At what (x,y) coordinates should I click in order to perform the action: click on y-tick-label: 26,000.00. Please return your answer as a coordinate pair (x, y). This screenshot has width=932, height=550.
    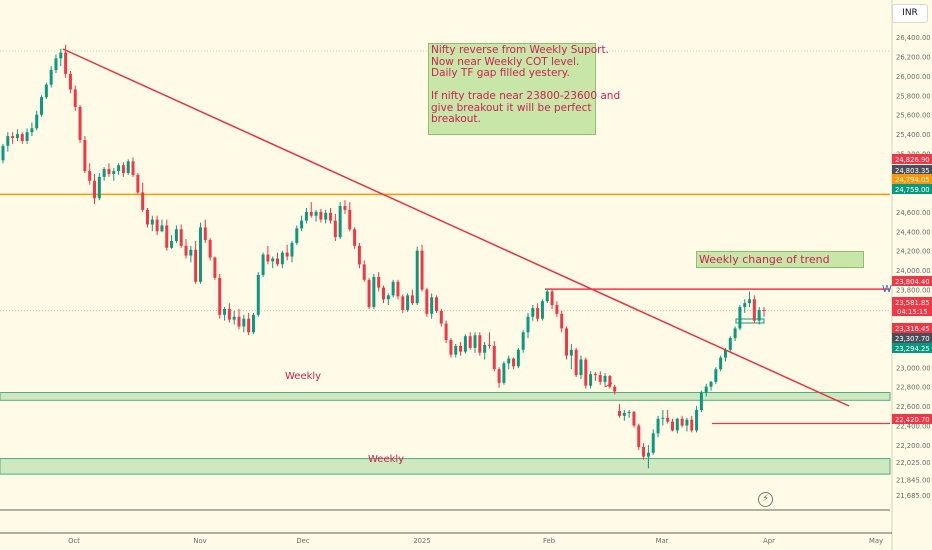
    Looking at the image, I should click on (913, 77).